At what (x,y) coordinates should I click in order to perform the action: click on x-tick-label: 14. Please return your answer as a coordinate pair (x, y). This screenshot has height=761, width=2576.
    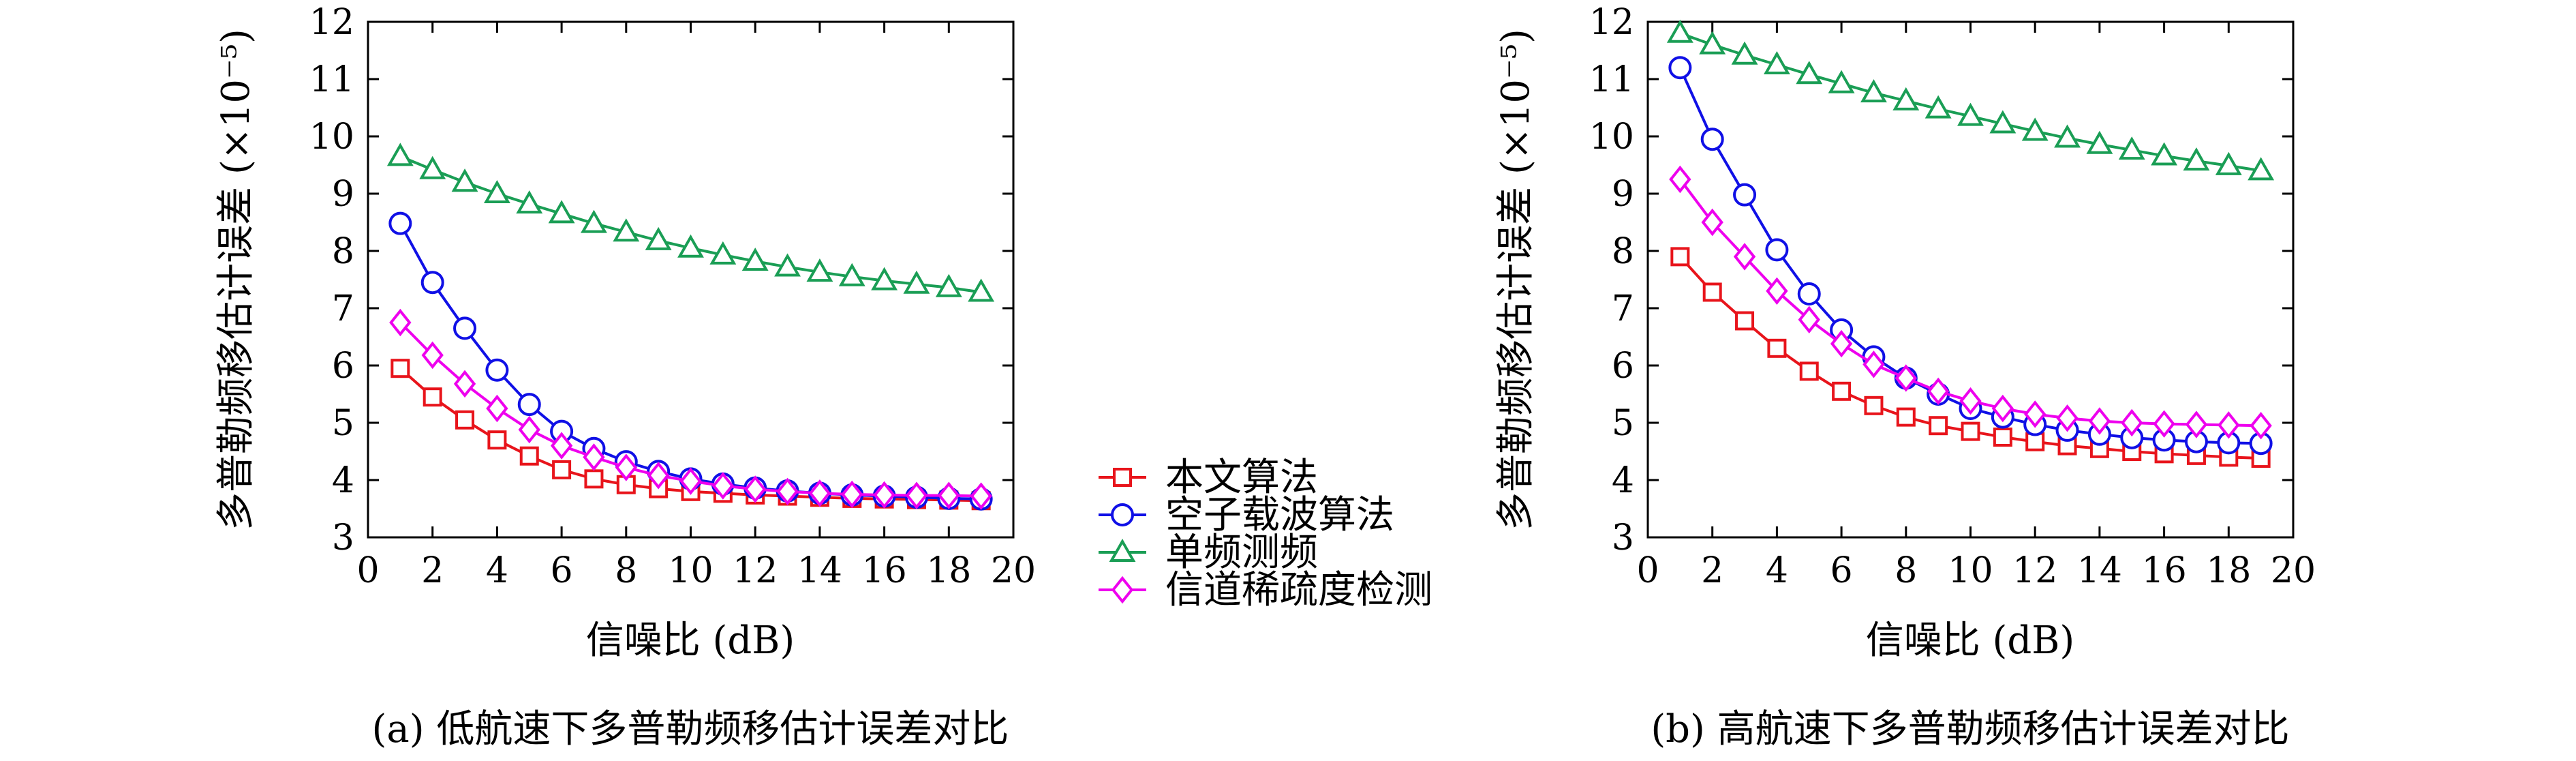
    Looking at the image, I should click on (819, 570).